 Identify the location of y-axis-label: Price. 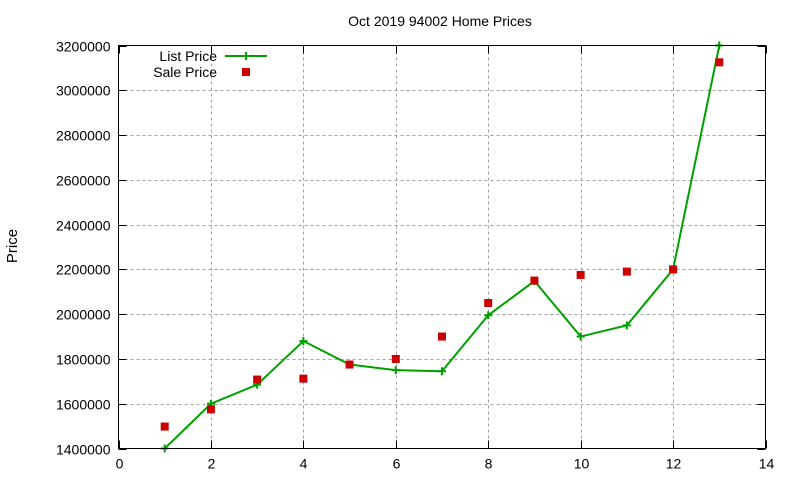
(12, 246).